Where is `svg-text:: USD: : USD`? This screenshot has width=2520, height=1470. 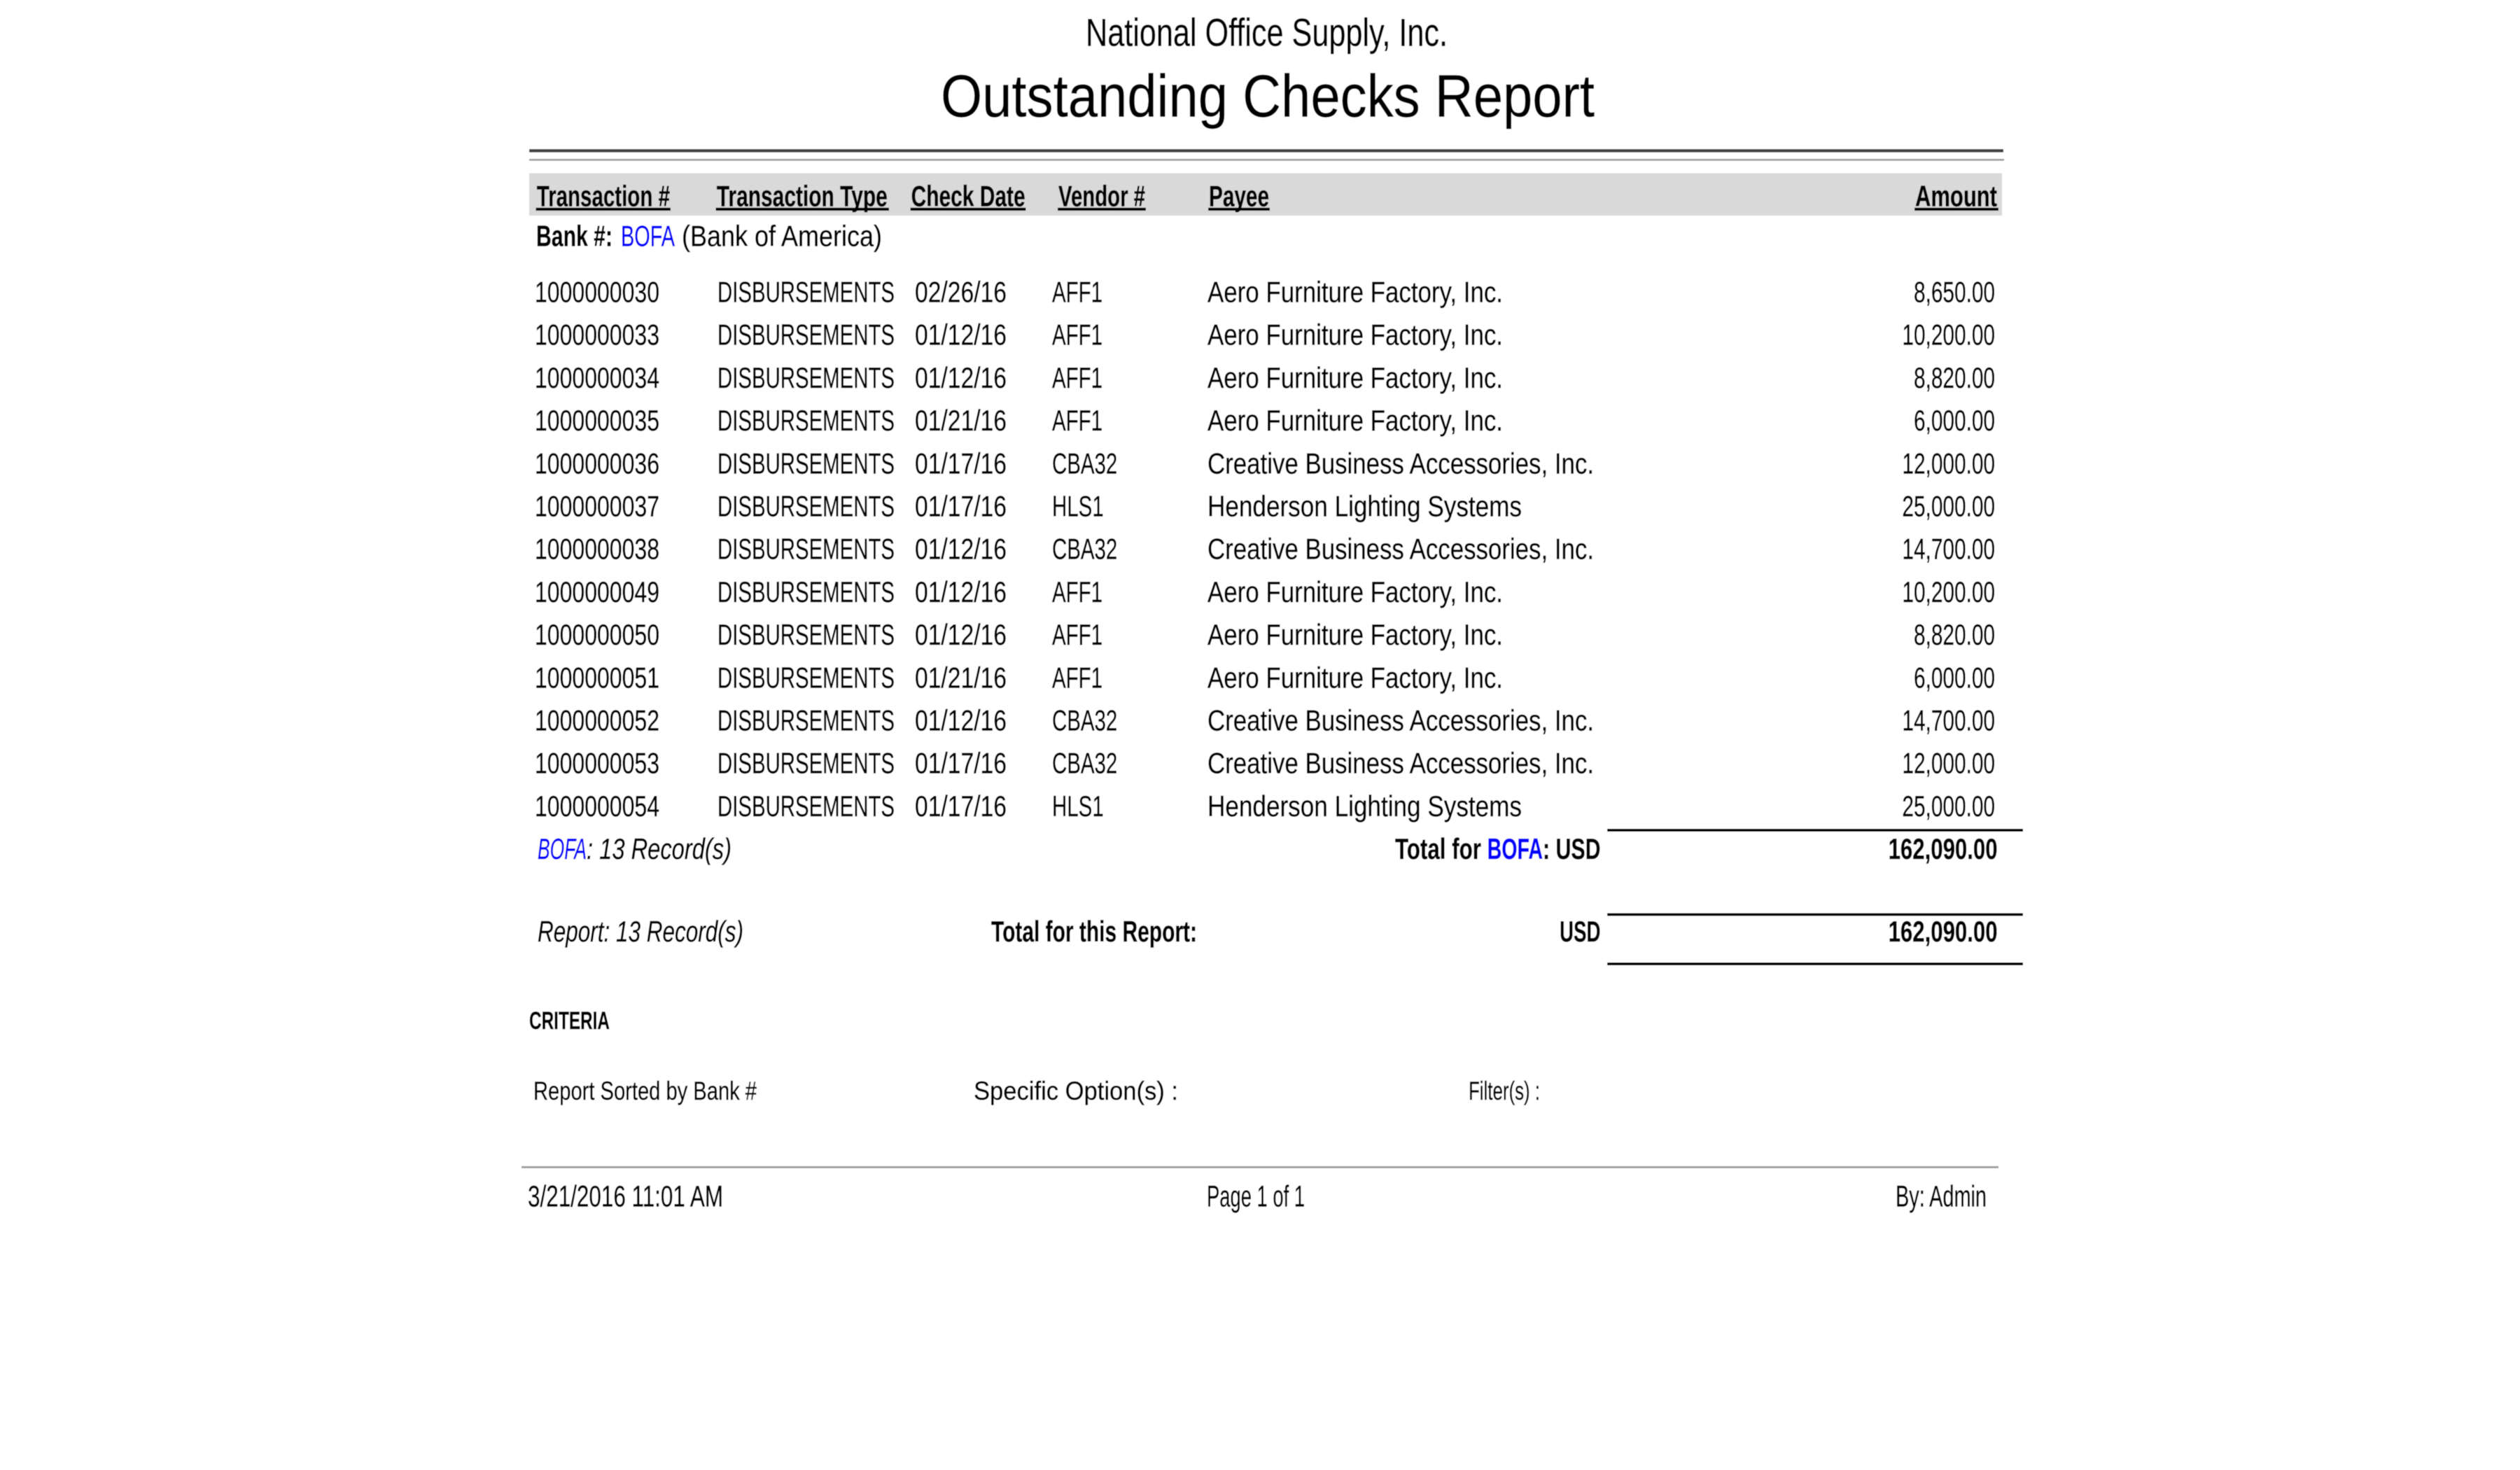
svg-text:: USD: : USD is located at coordinates (1572, 848).